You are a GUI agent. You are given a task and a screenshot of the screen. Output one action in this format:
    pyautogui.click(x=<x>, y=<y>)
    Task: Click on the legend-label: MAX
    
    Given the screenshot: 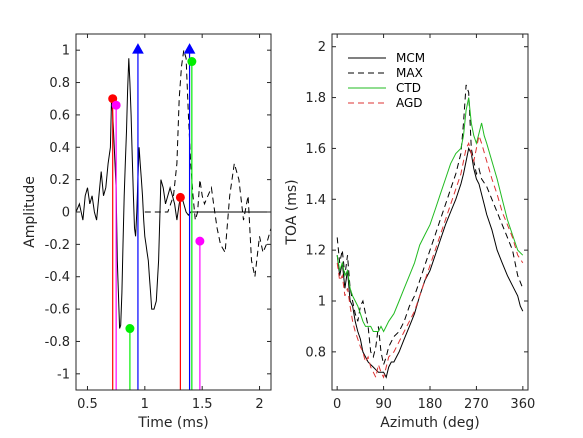 What is the action you would take?
    pyautogui.click(x=409, y=73)
    